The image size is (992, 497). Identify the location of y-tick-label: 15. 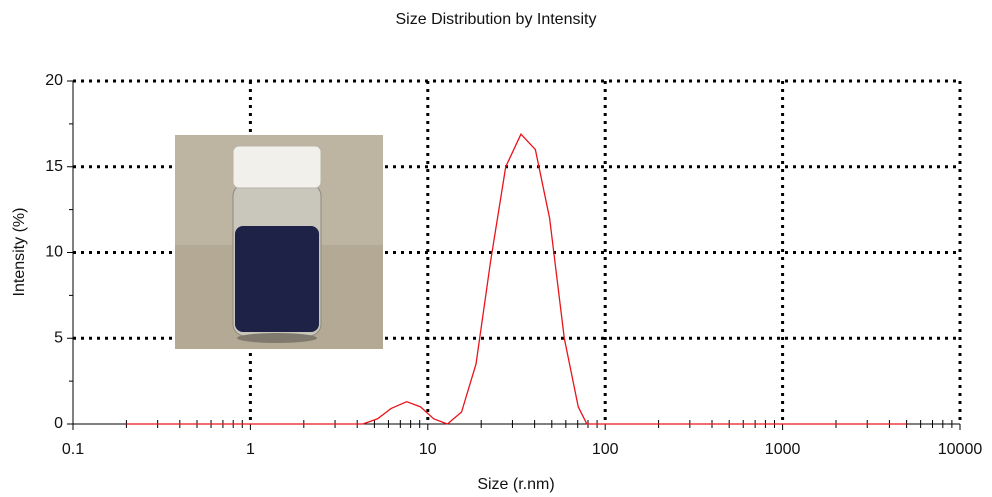
(54, 166).